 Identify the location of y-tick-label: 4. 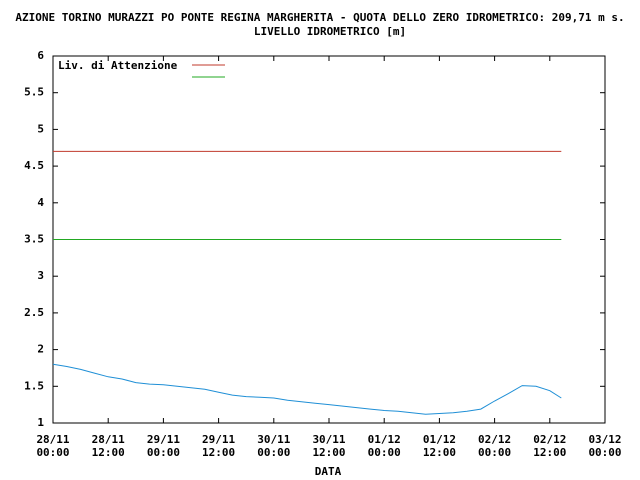
(40, 202).